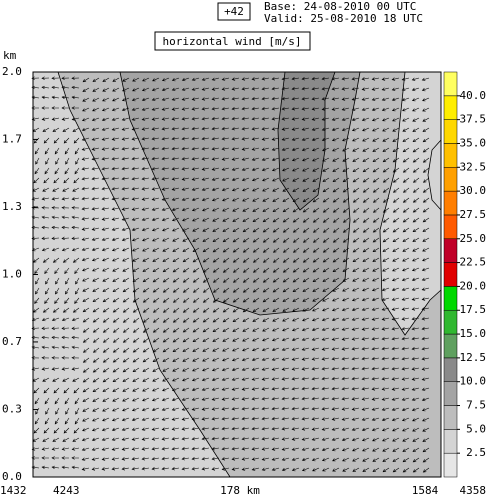 Image resolution: width=487 pixels, height=499 pixels. Describe the element at coordinates (473, 142) in the screenshot. I see `colorbar-label: 35.0` at that location.